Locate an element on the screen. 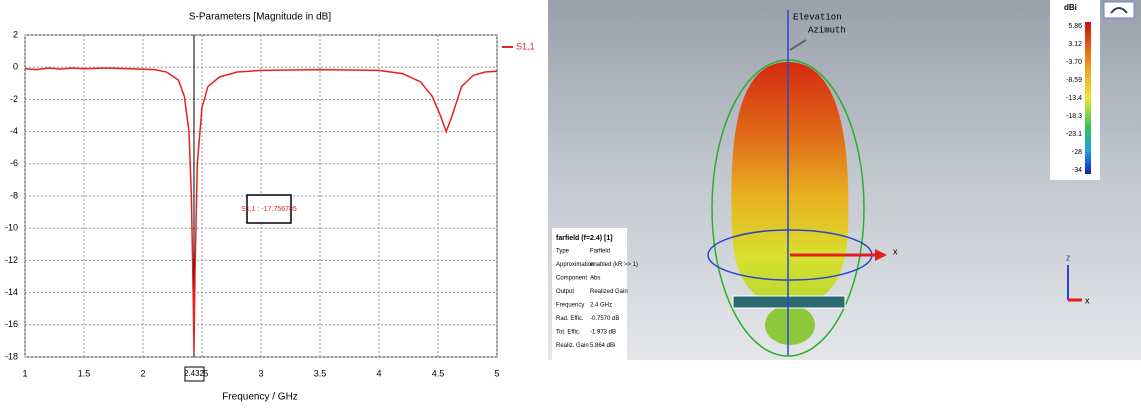 The width and height of the screenshot is (1141, 410). azimuth-label: Azimuth is located at coordinates (827, 30).